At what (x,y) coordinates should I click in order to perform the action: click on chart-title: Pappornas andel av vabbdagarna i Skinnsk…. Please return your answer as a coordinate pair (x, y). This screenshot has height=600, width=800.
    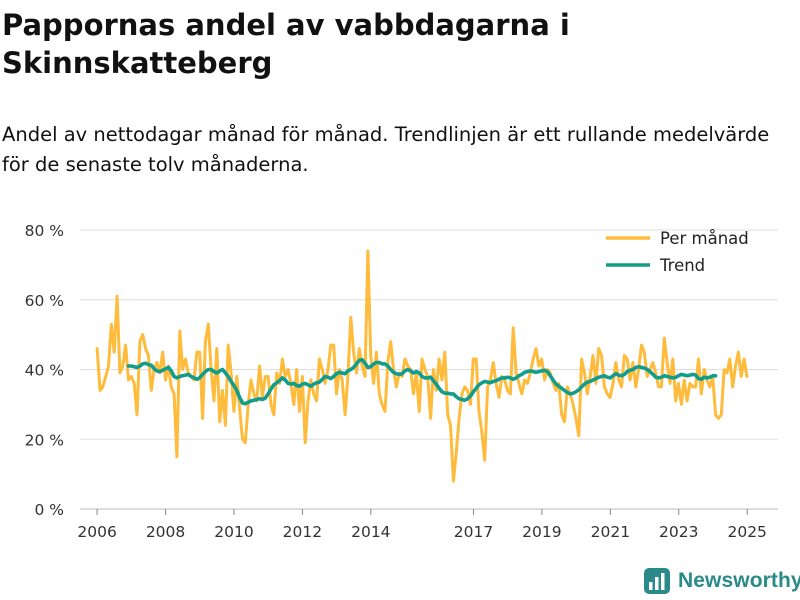
    Looking at the image, I should click on (286, 44).